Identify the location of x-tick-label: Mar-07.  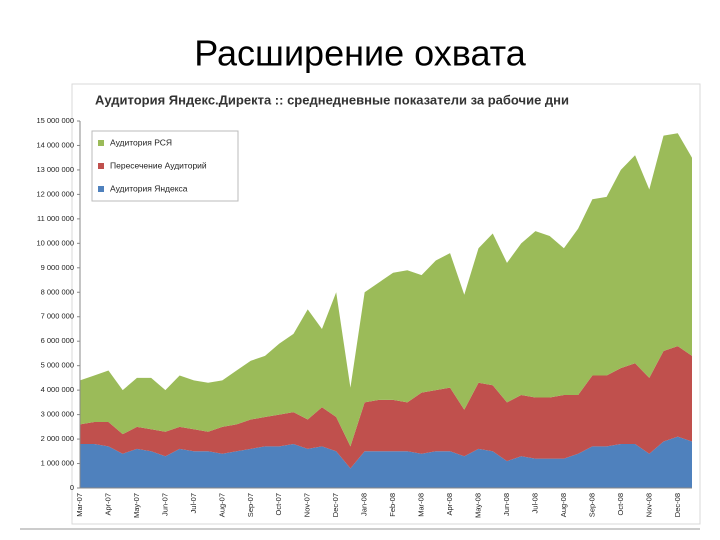
(79, 505).